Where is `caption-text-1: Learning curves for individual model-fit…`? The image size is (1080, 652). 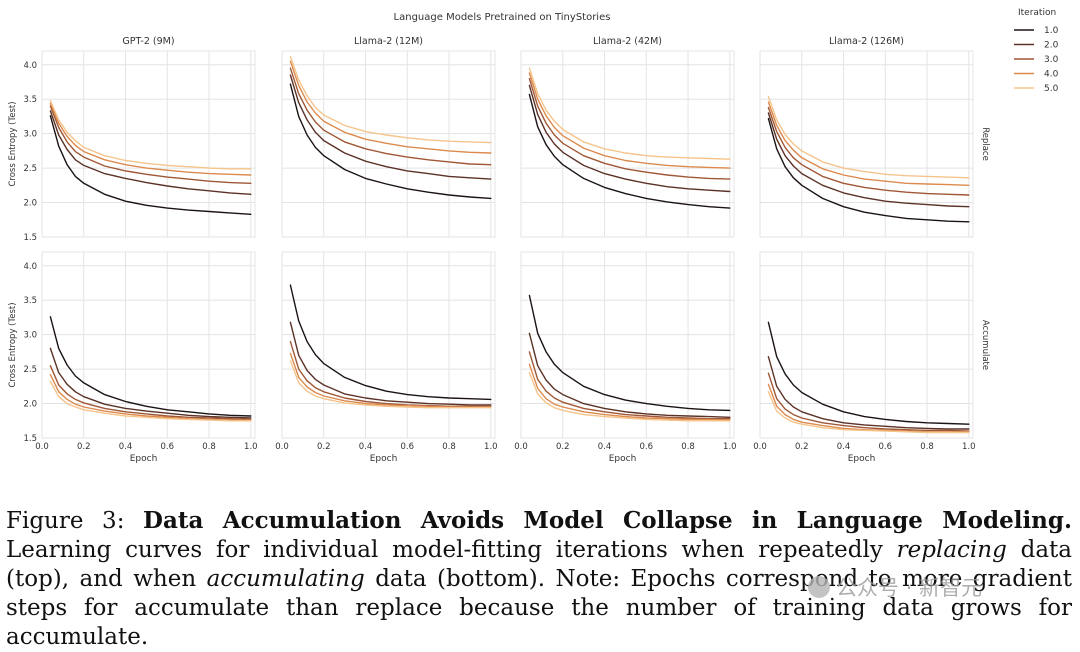
caption-text-1: Learning curves for individual model-fit… is located at coordinates (451, 550).